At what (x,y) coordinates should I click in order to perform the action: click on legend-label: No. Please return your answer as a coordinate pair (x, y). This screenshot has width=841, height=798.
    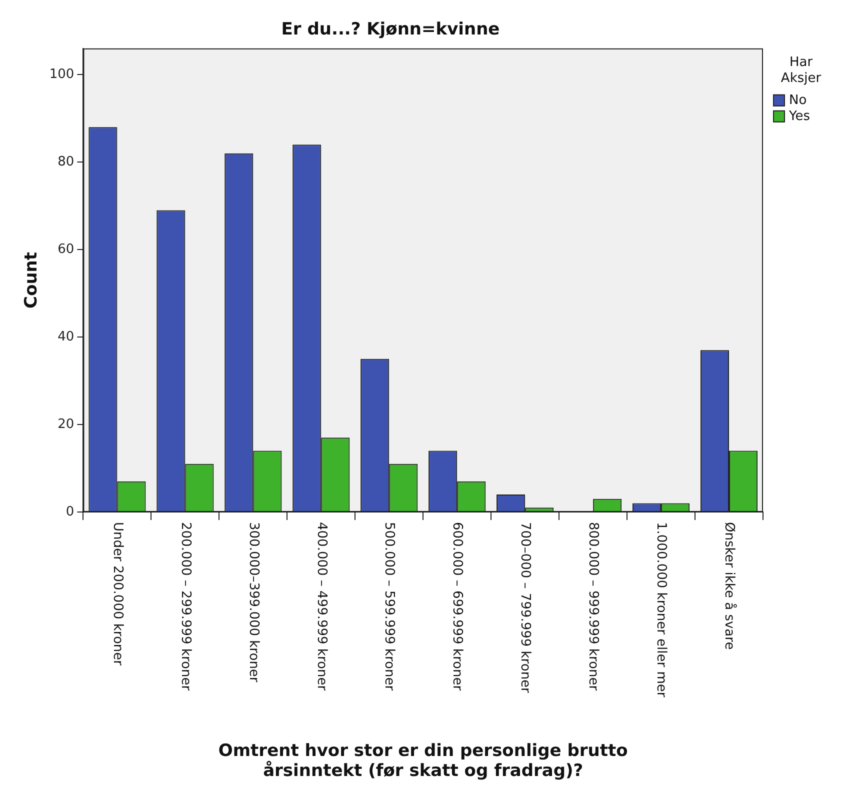
    Looking at the image, I should click on (798, 100).